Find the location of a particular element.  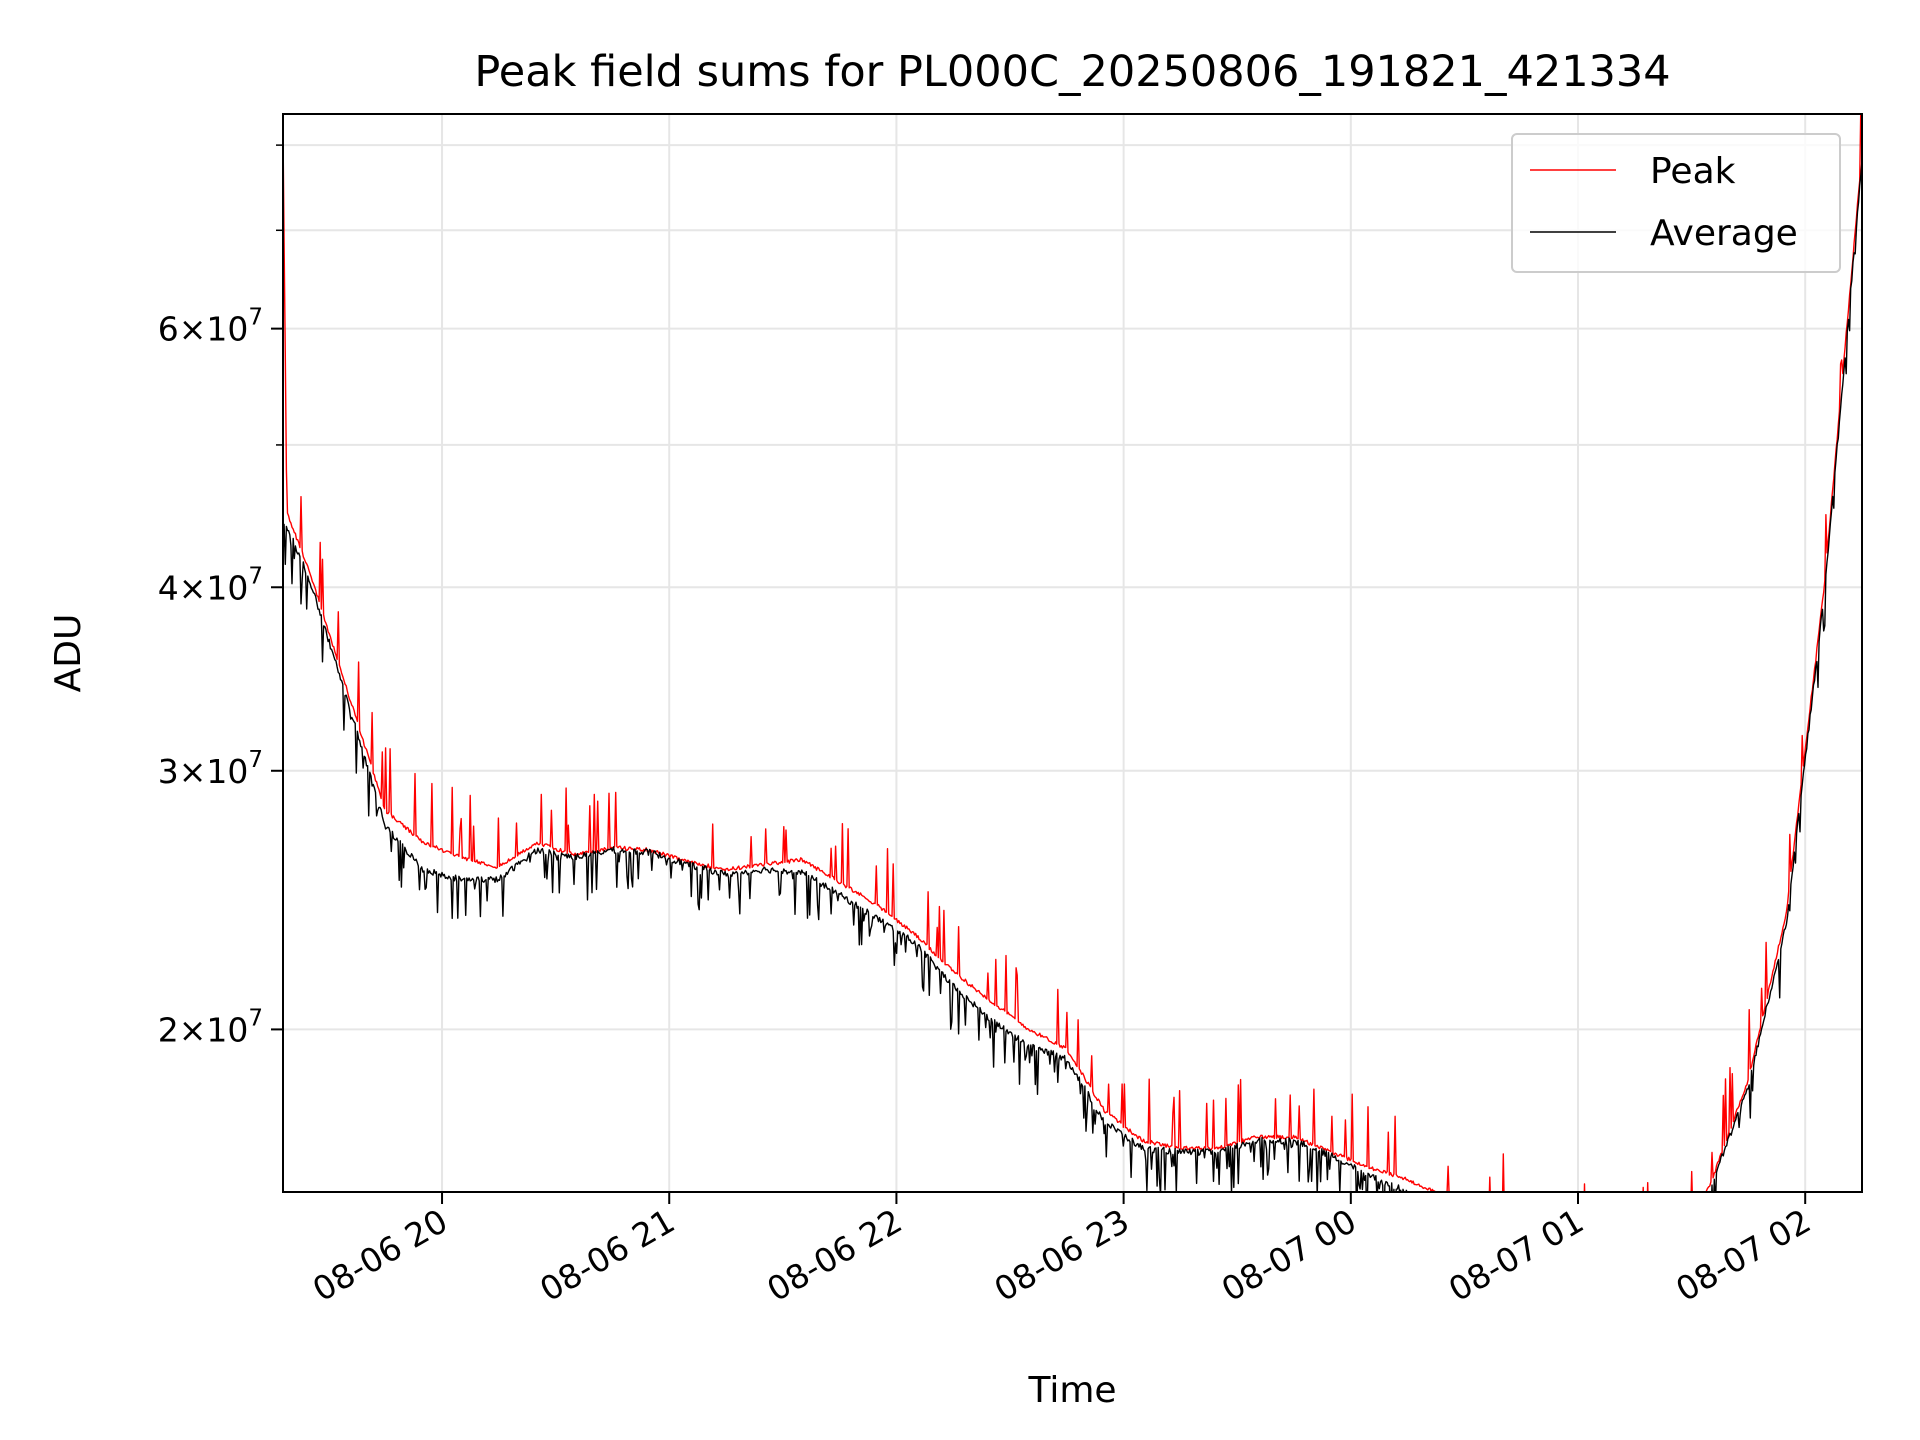

x-axis-label: Time is located at coordinates (1071, 1390).